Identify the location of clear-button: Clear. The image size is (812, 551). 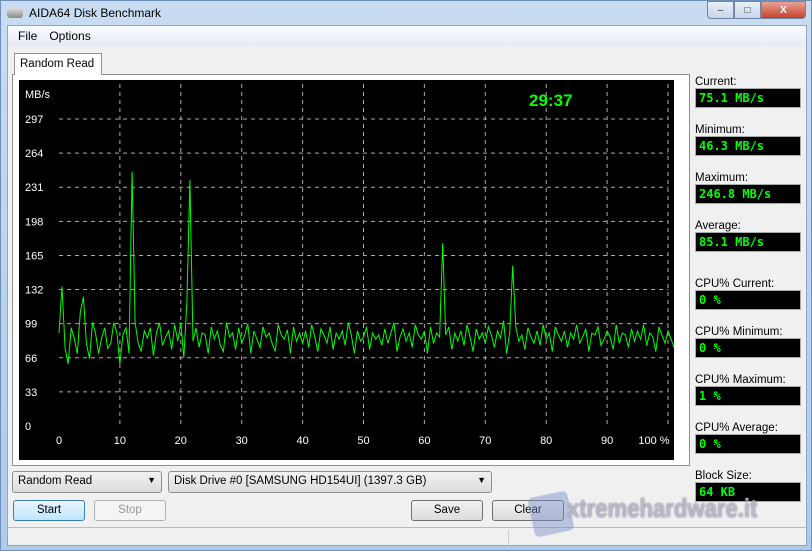
(528, 510).